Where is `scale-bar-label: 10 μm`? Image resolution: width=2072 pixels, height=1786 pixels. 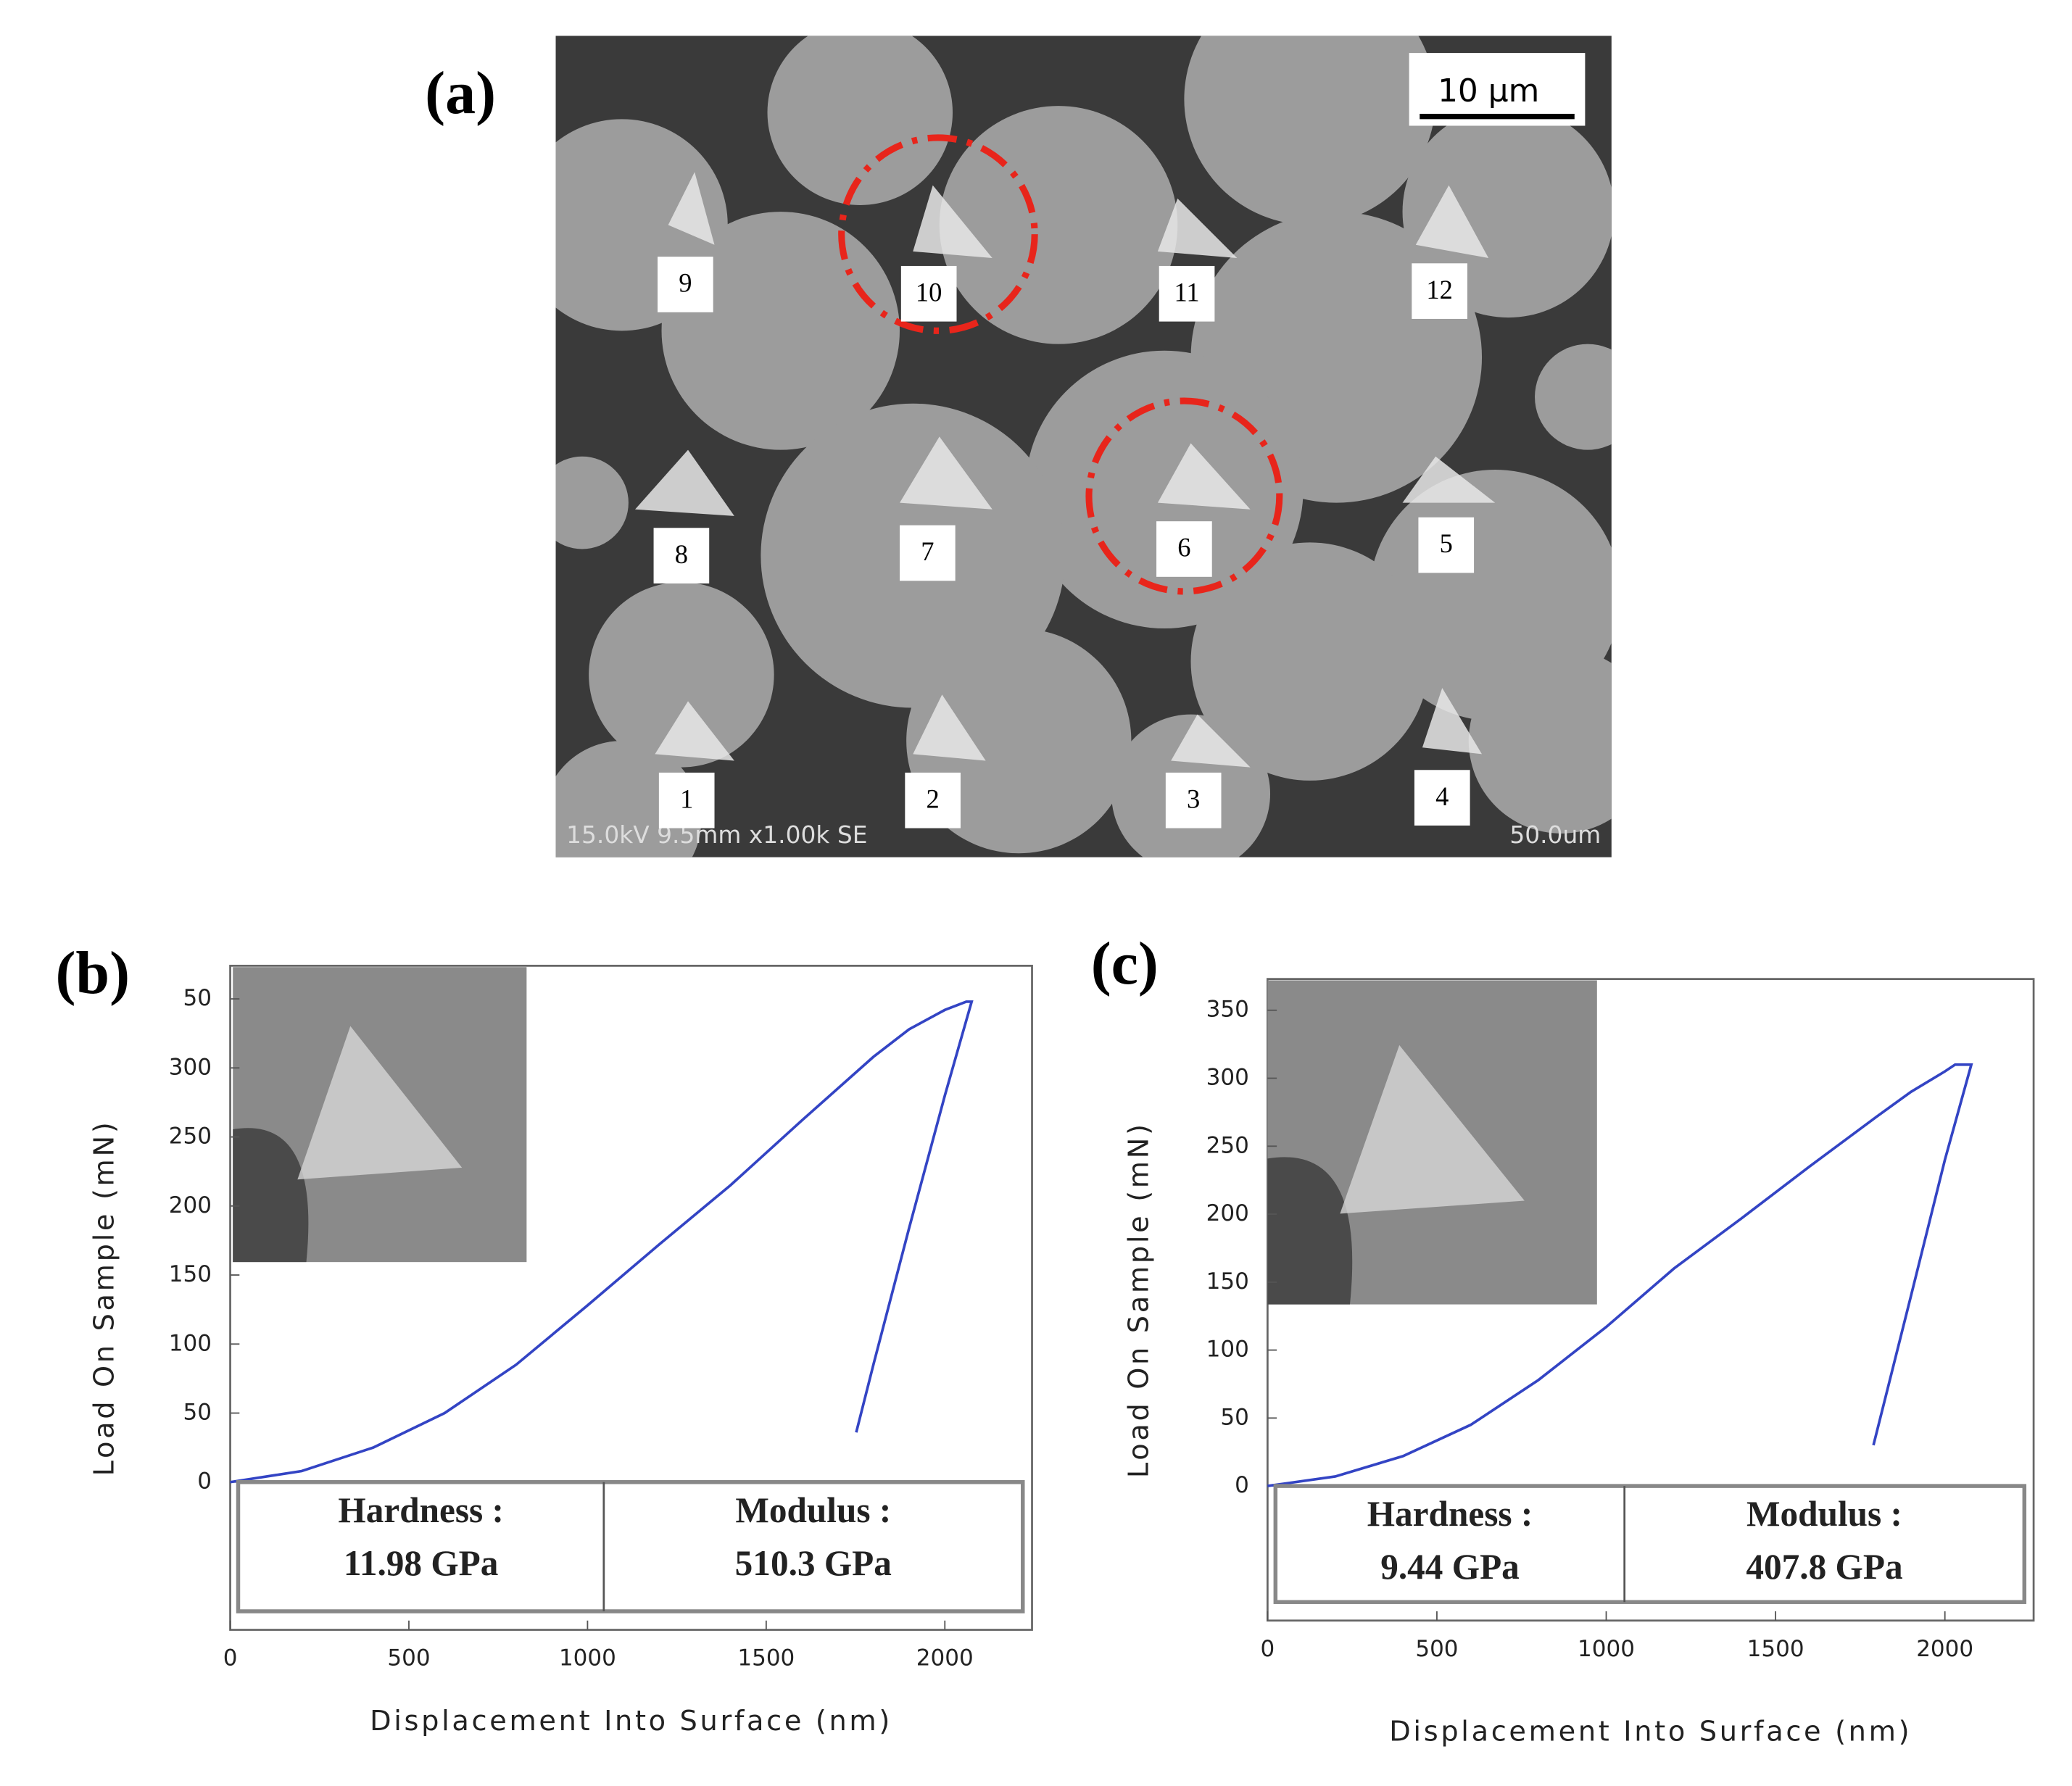
scale-bar-label: 10 μm is located at coordinates (1488, 91).